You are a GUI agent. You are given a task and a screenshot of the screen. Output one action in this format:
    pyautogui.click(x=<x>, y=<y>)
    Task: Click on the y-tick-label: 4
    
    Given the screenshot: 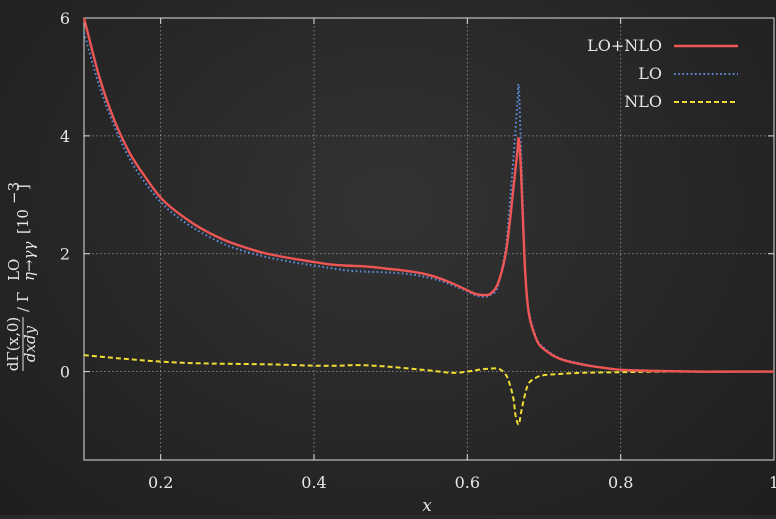 What is the action you would take?
    pyautogui.click(x=65, y=136)
    